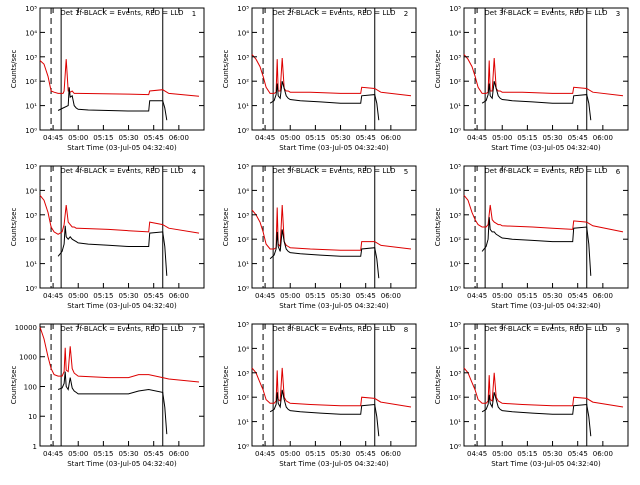  Describe the element at coordinates (618, 14) in the screenshot. I see `panel-flag: 3` at that location.